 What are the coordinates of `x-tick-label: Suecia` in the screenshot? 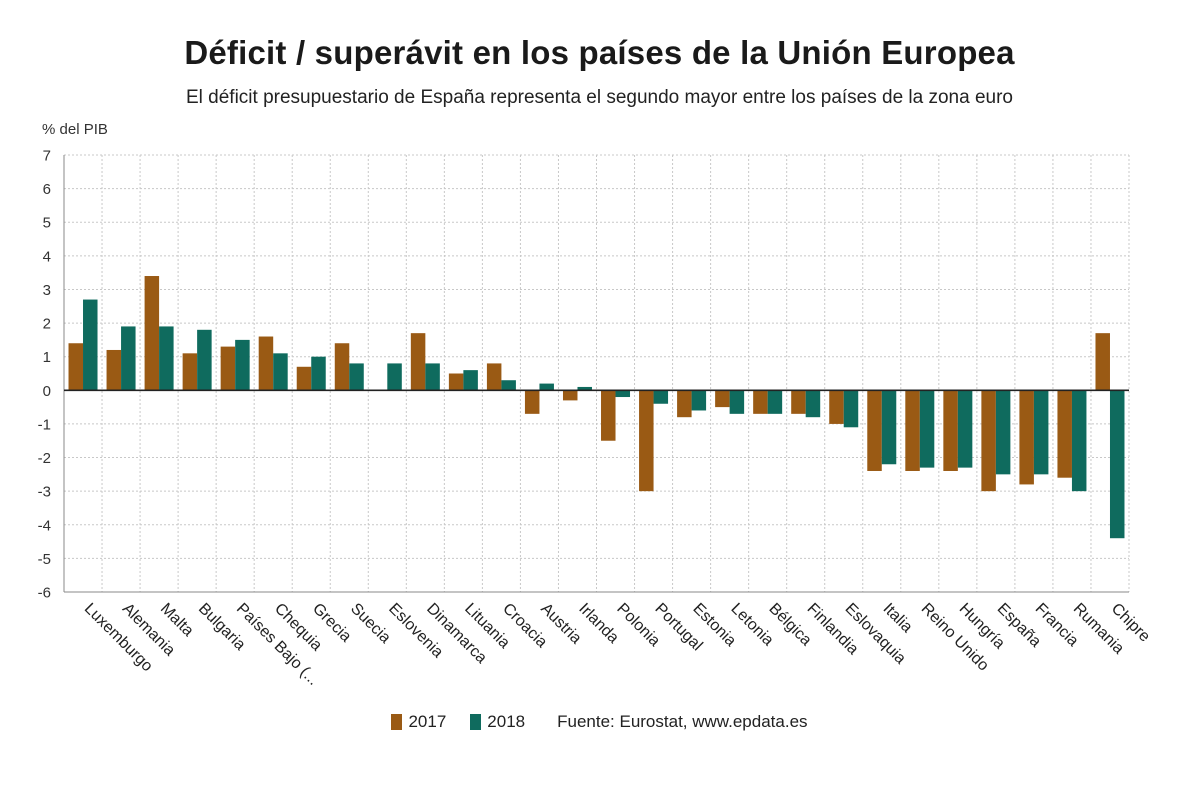 It's located at (370, 623).